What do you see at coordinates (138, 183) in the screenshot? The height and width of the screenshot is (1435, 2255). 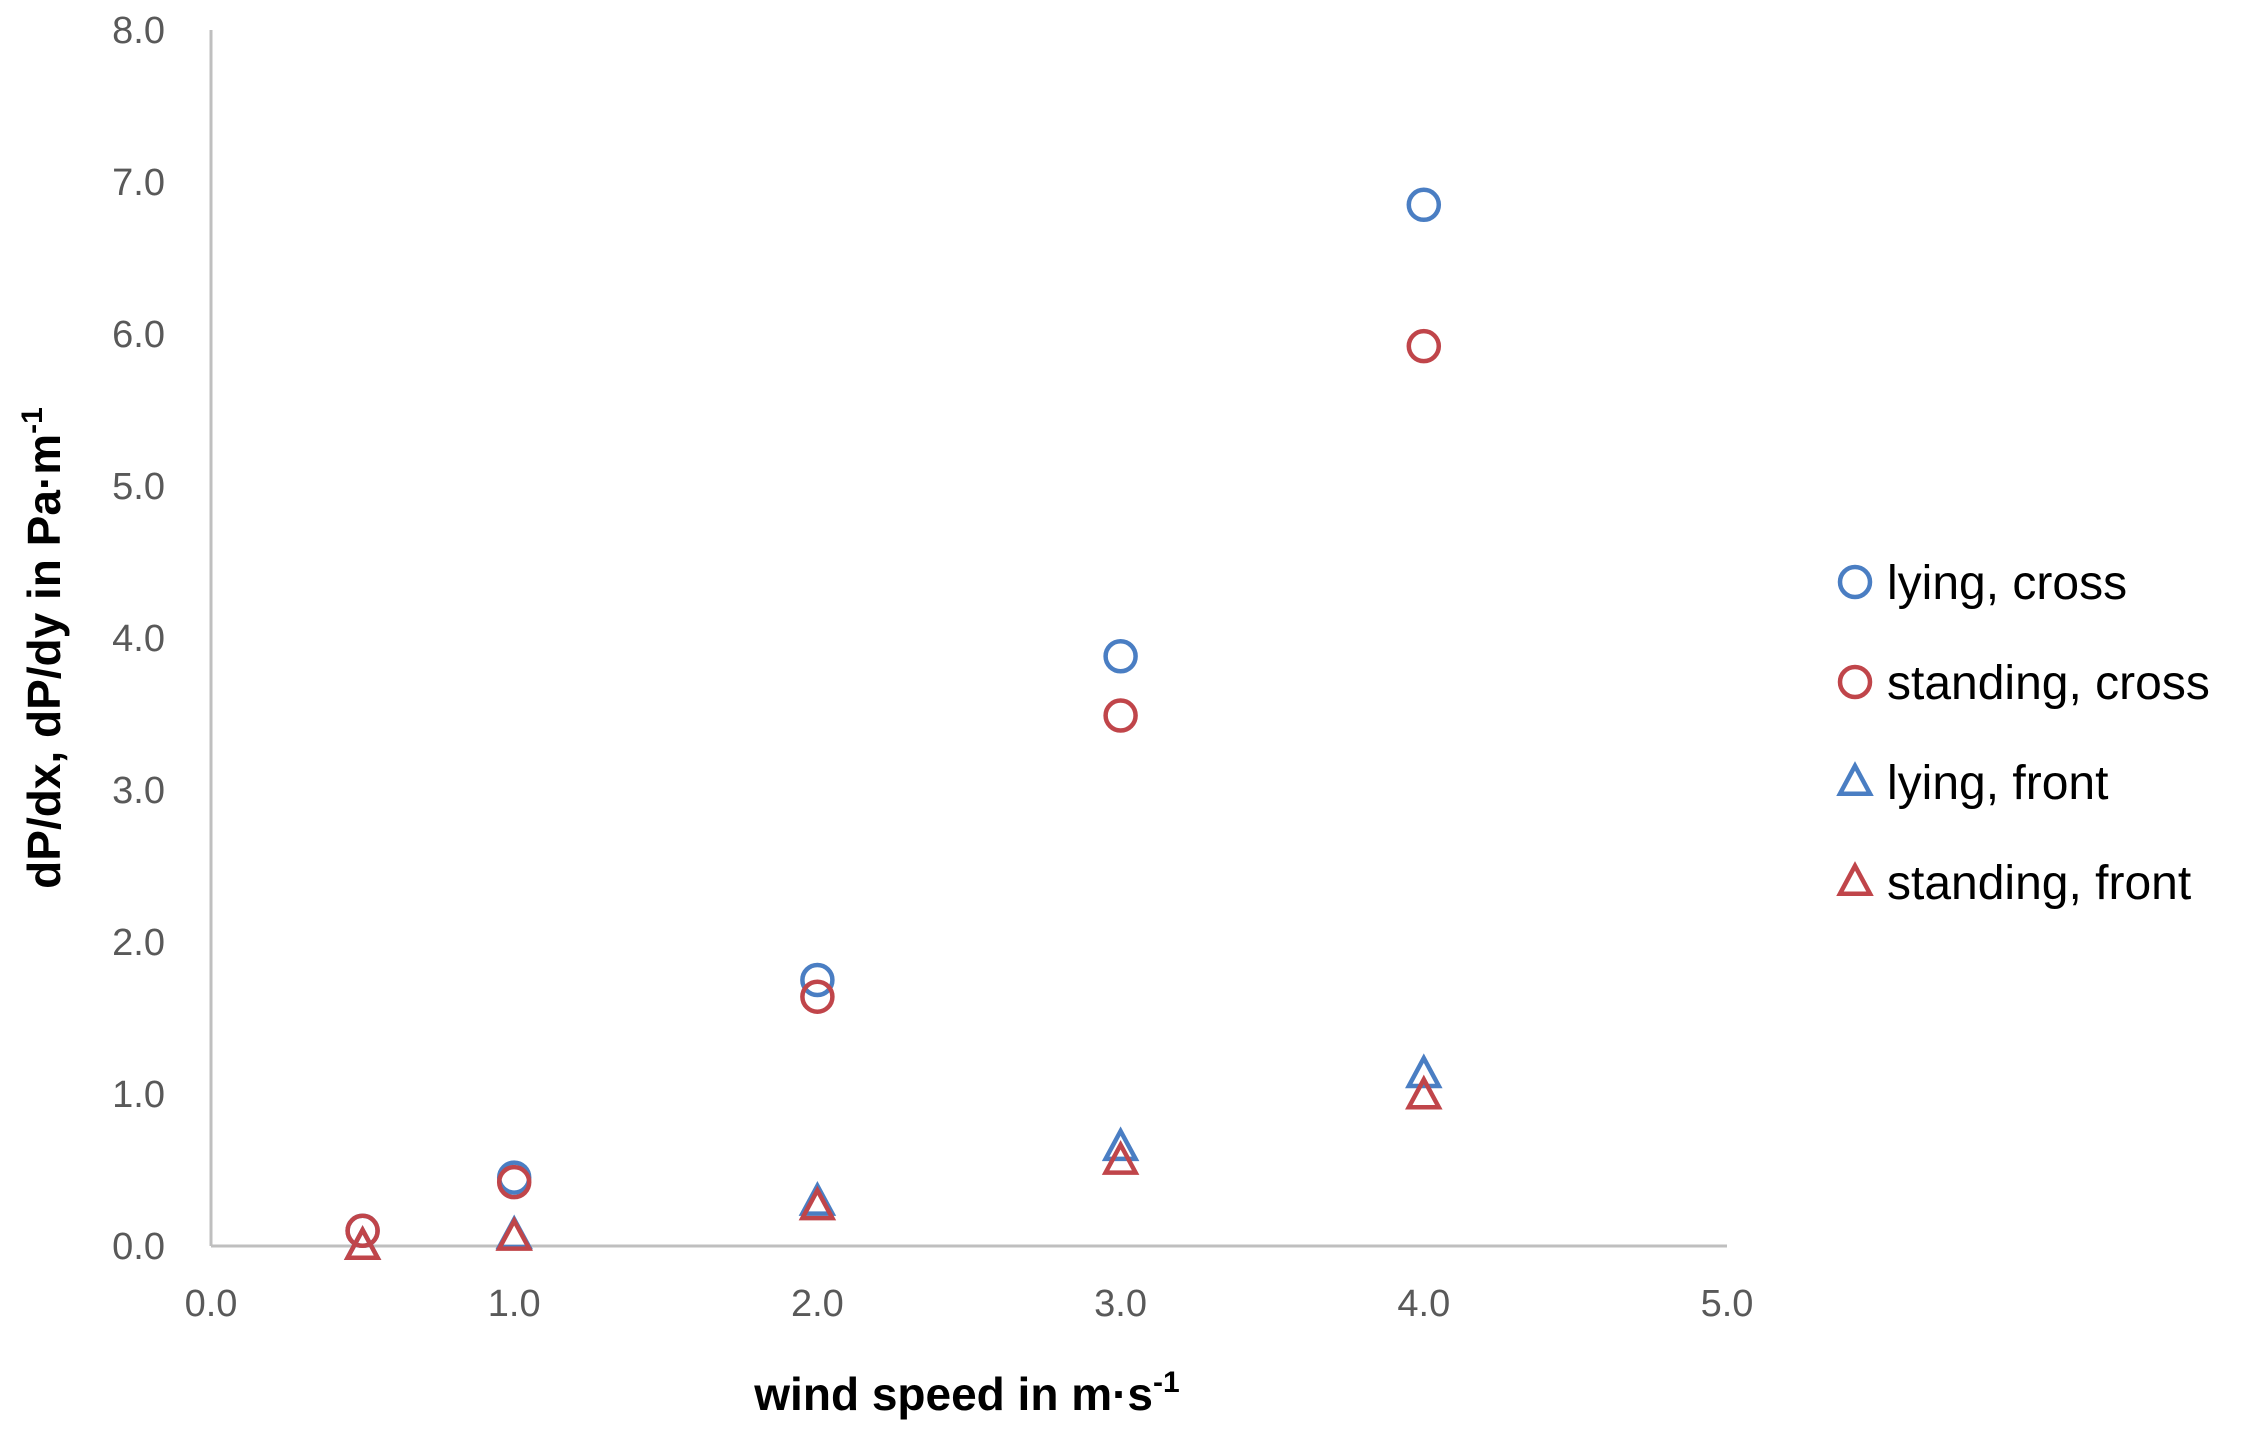 I see `y-tick-label-7: 7.0` at bounding box center [138, 183].